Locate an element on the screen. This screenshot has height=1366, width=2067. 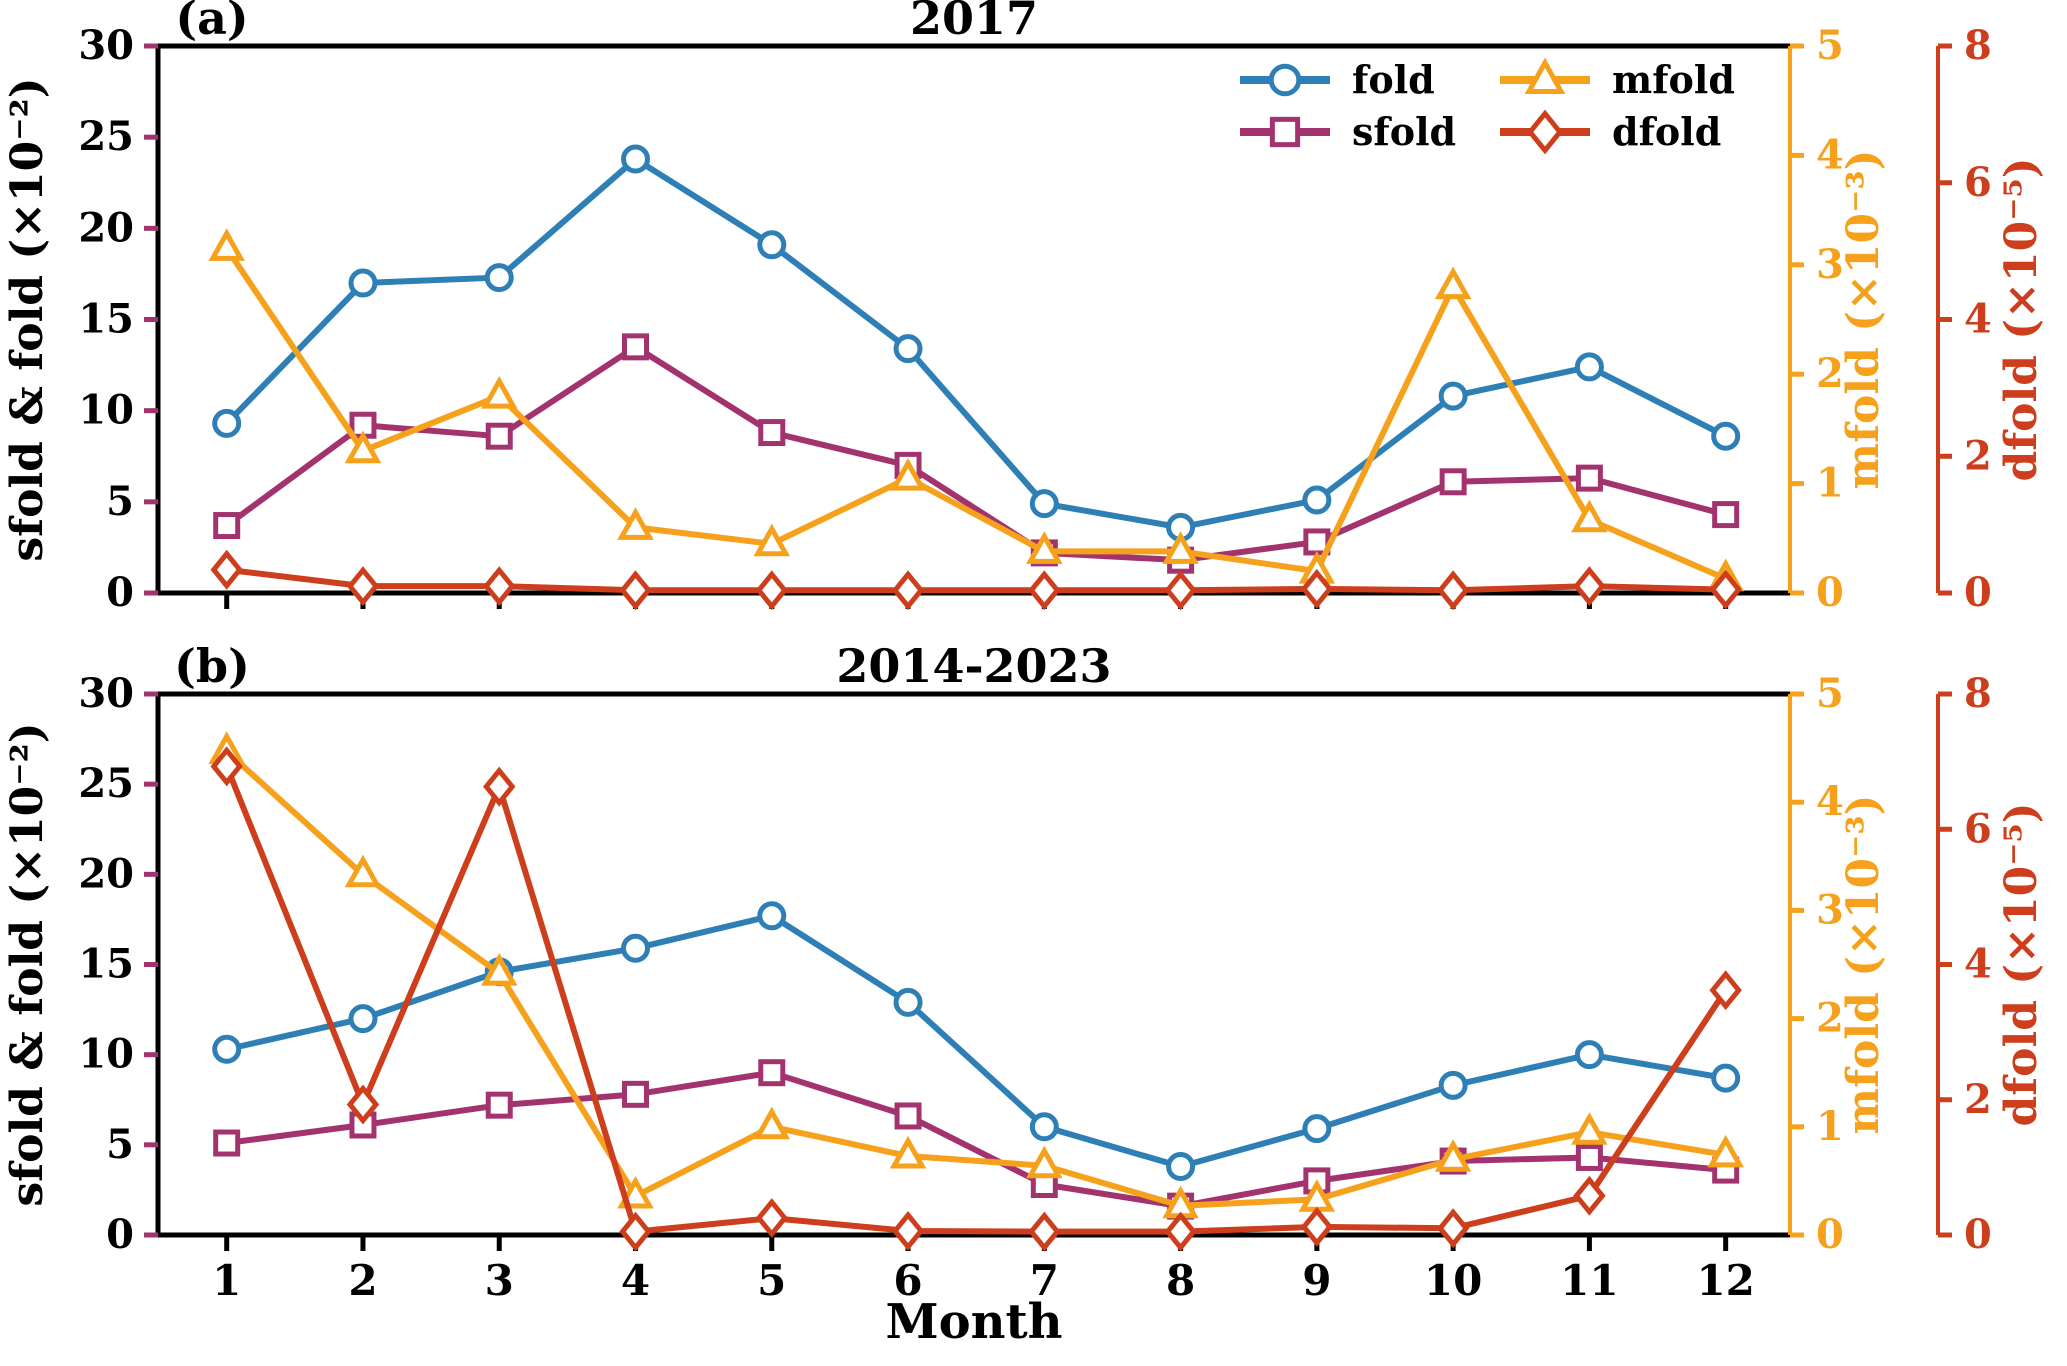
month-tick-label: 11 is located at coordinates (1589, 1280).